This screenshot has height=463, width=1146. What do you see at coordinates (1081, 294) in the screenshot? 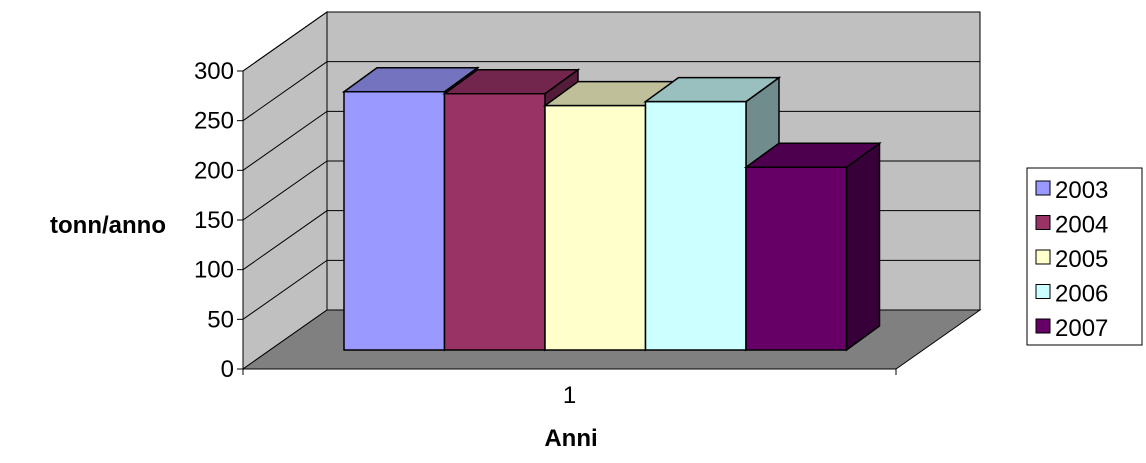
I see `legend-label: 2006` at bounding box center [1081, 294].